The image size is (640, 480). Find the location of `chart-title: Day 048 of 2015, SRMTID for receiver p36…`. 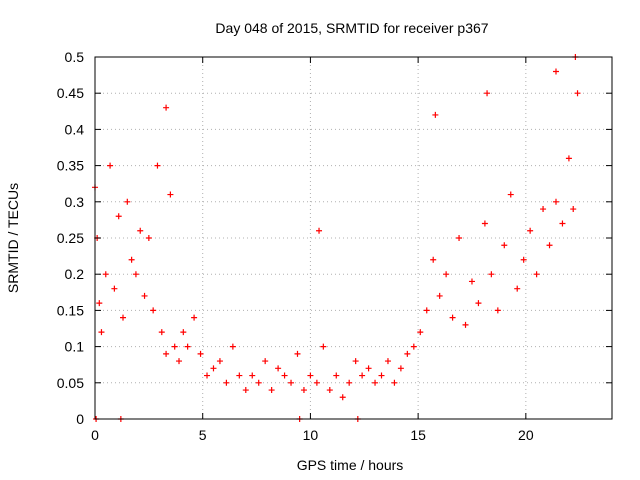

chart-title: Day 048 of 2015, SRMTID for receiver p36… is located at coordinates (351, 28).